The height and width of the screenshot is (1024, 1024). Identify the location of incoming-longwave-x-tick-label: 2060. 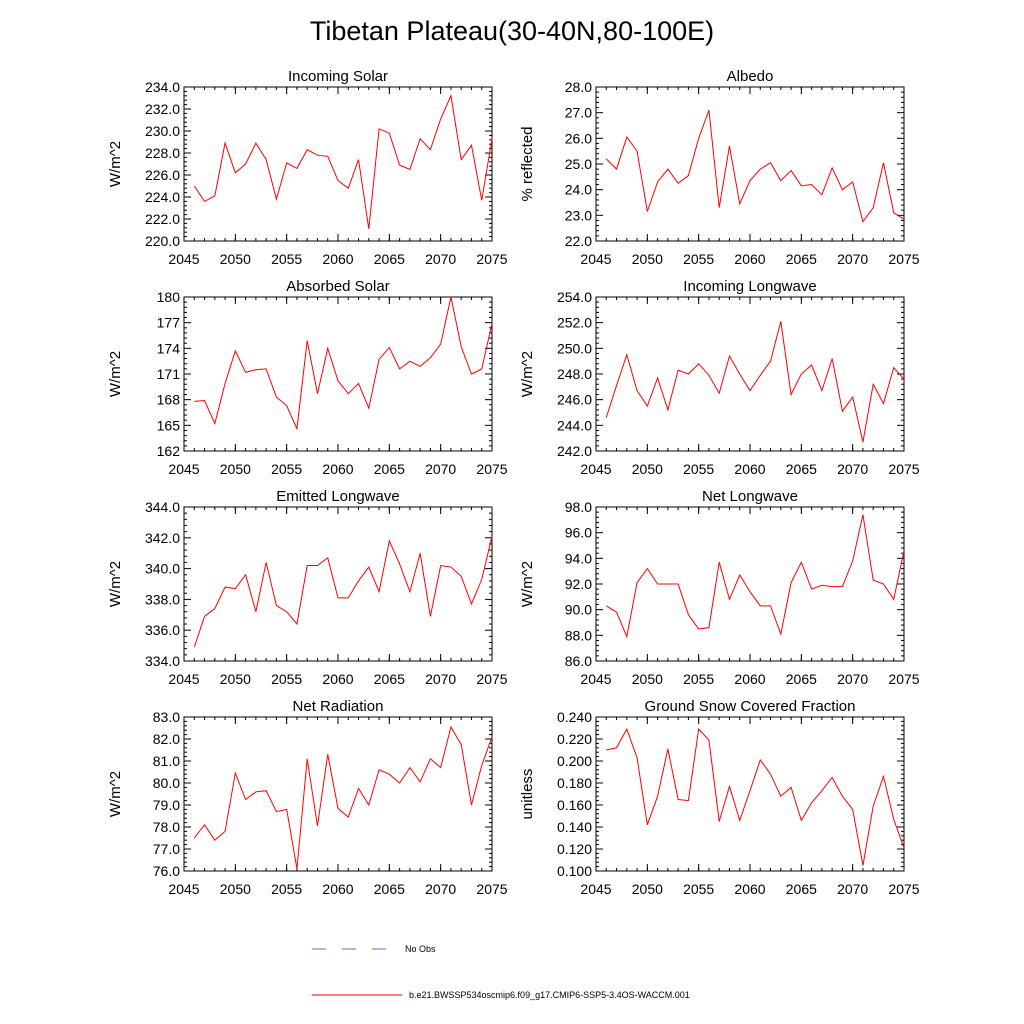
(749, 469).